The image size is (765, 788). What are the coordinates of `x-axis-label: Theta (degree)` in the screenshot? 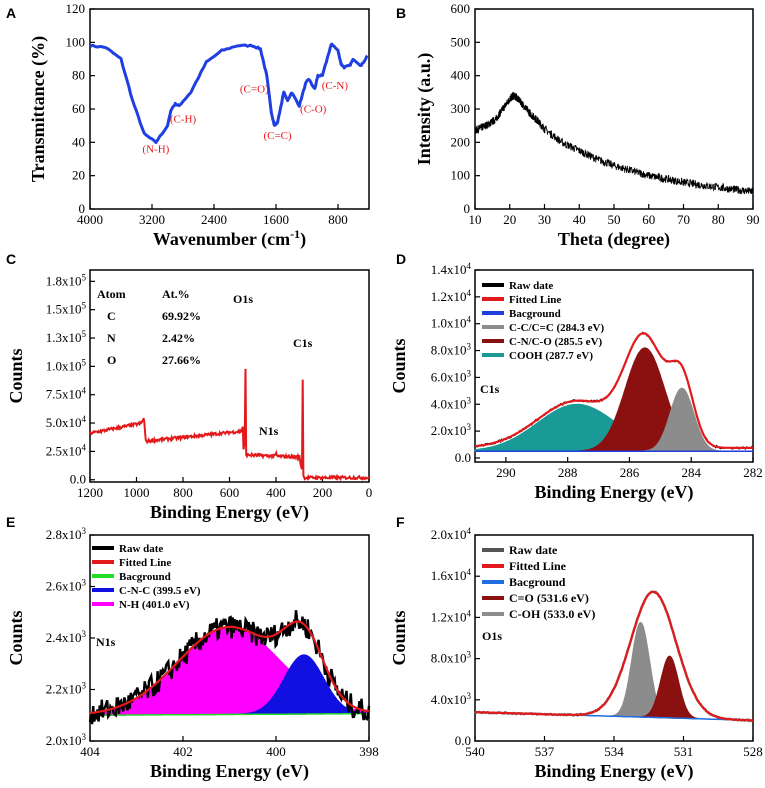 It's located at (614, 239).